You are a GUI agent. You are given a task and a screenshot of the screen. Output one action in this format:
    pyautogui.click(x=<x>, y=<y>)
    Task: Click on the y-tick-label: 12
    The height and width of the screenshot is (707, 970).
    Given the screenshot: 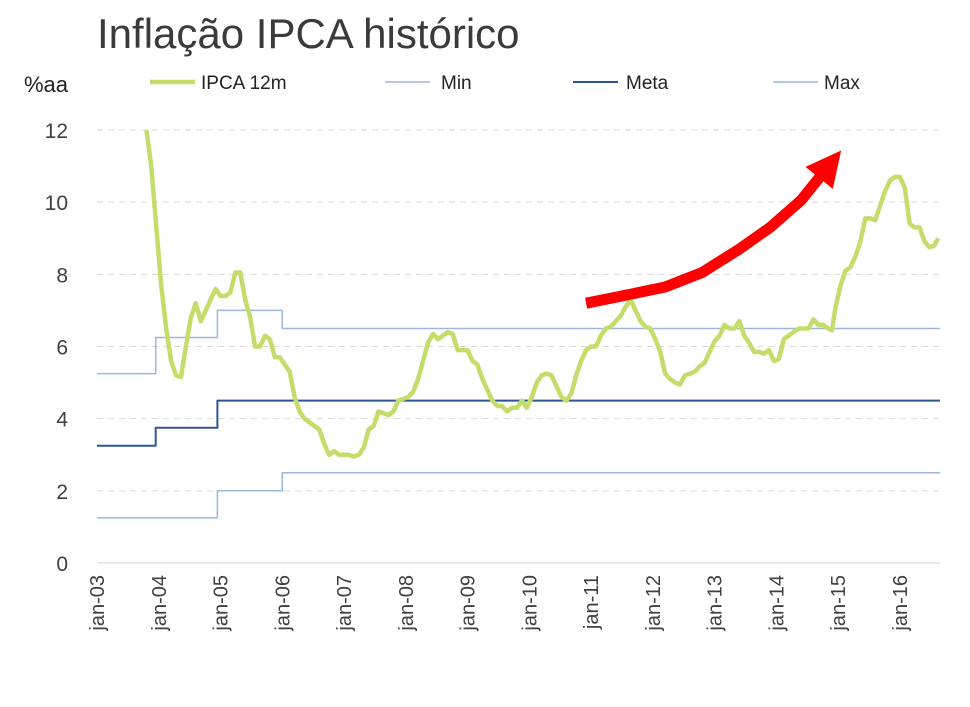 What is the action you would take?
    pyautogui.click(x=56, y=131)
    